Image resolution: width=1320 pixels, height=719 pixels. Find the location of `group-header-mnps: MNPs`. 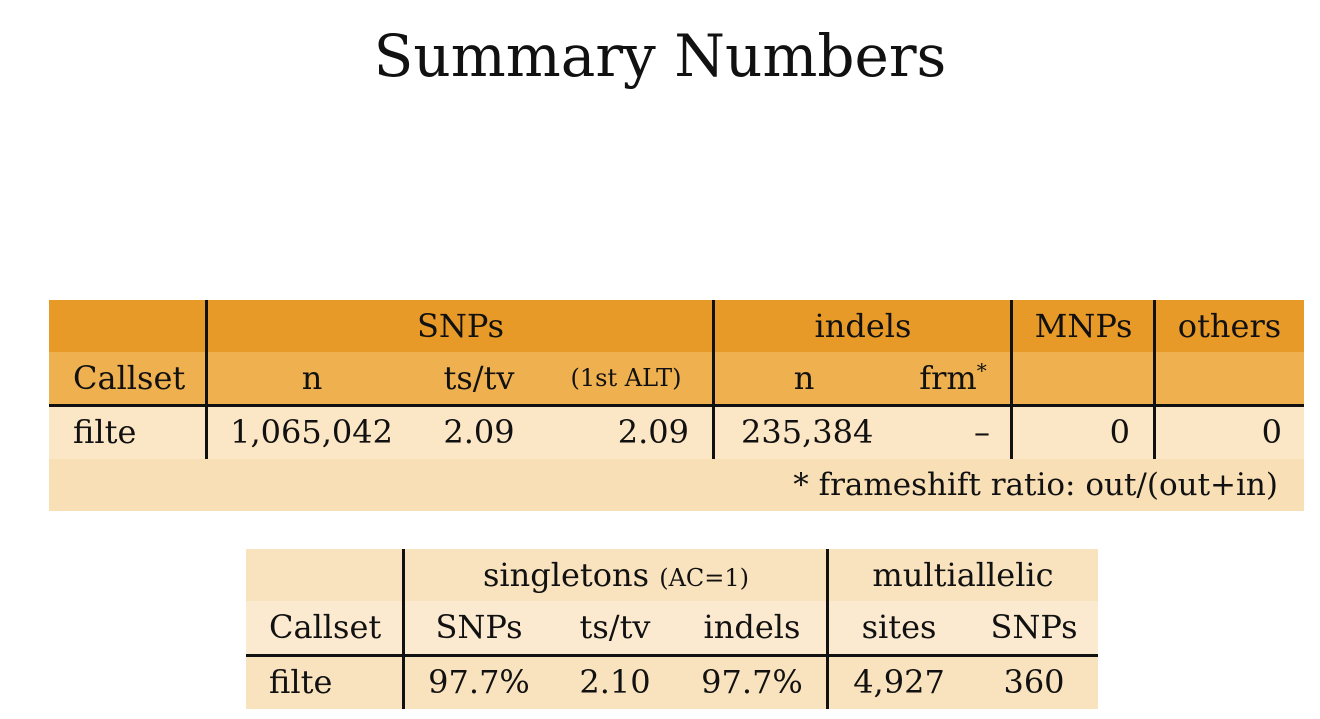

group-header-mnps: MNPs is located at coordinates (1083, 326).